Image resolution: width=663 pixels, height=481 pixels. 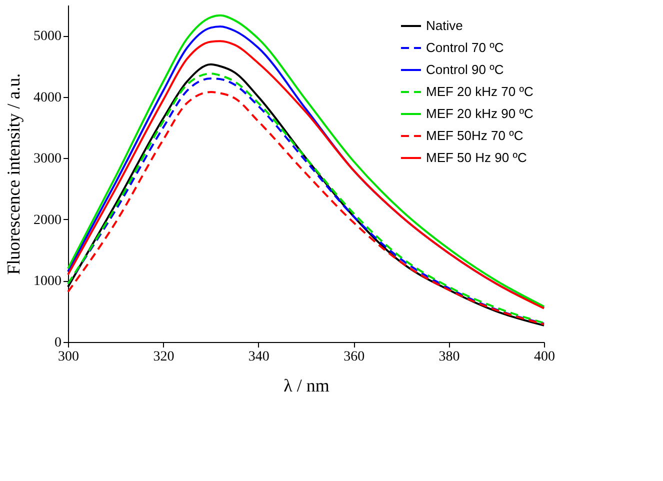 I want to click on legend-label: MEF 50 Hz 90 ºC, so click(x=476, y=157).